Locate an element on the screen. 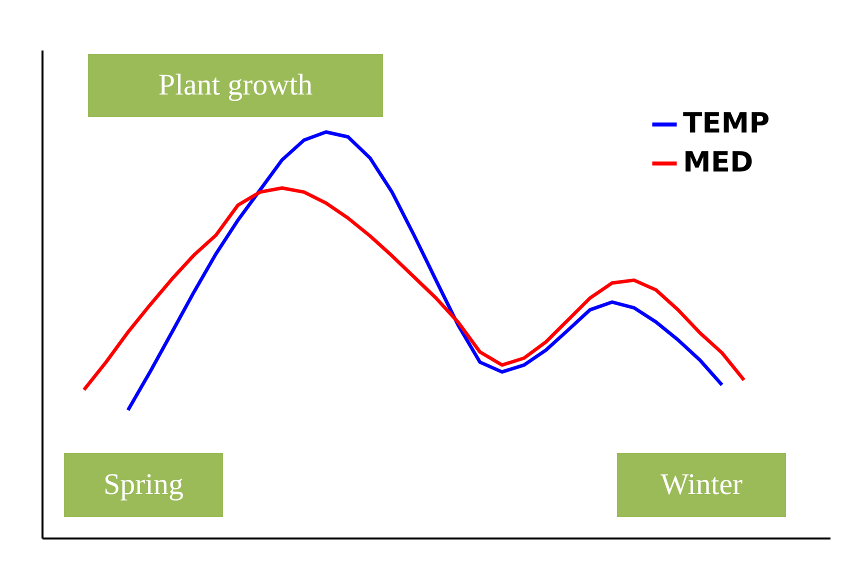 The image size is (844, 562). annotation: Spring is located at coordinates (143, 484).